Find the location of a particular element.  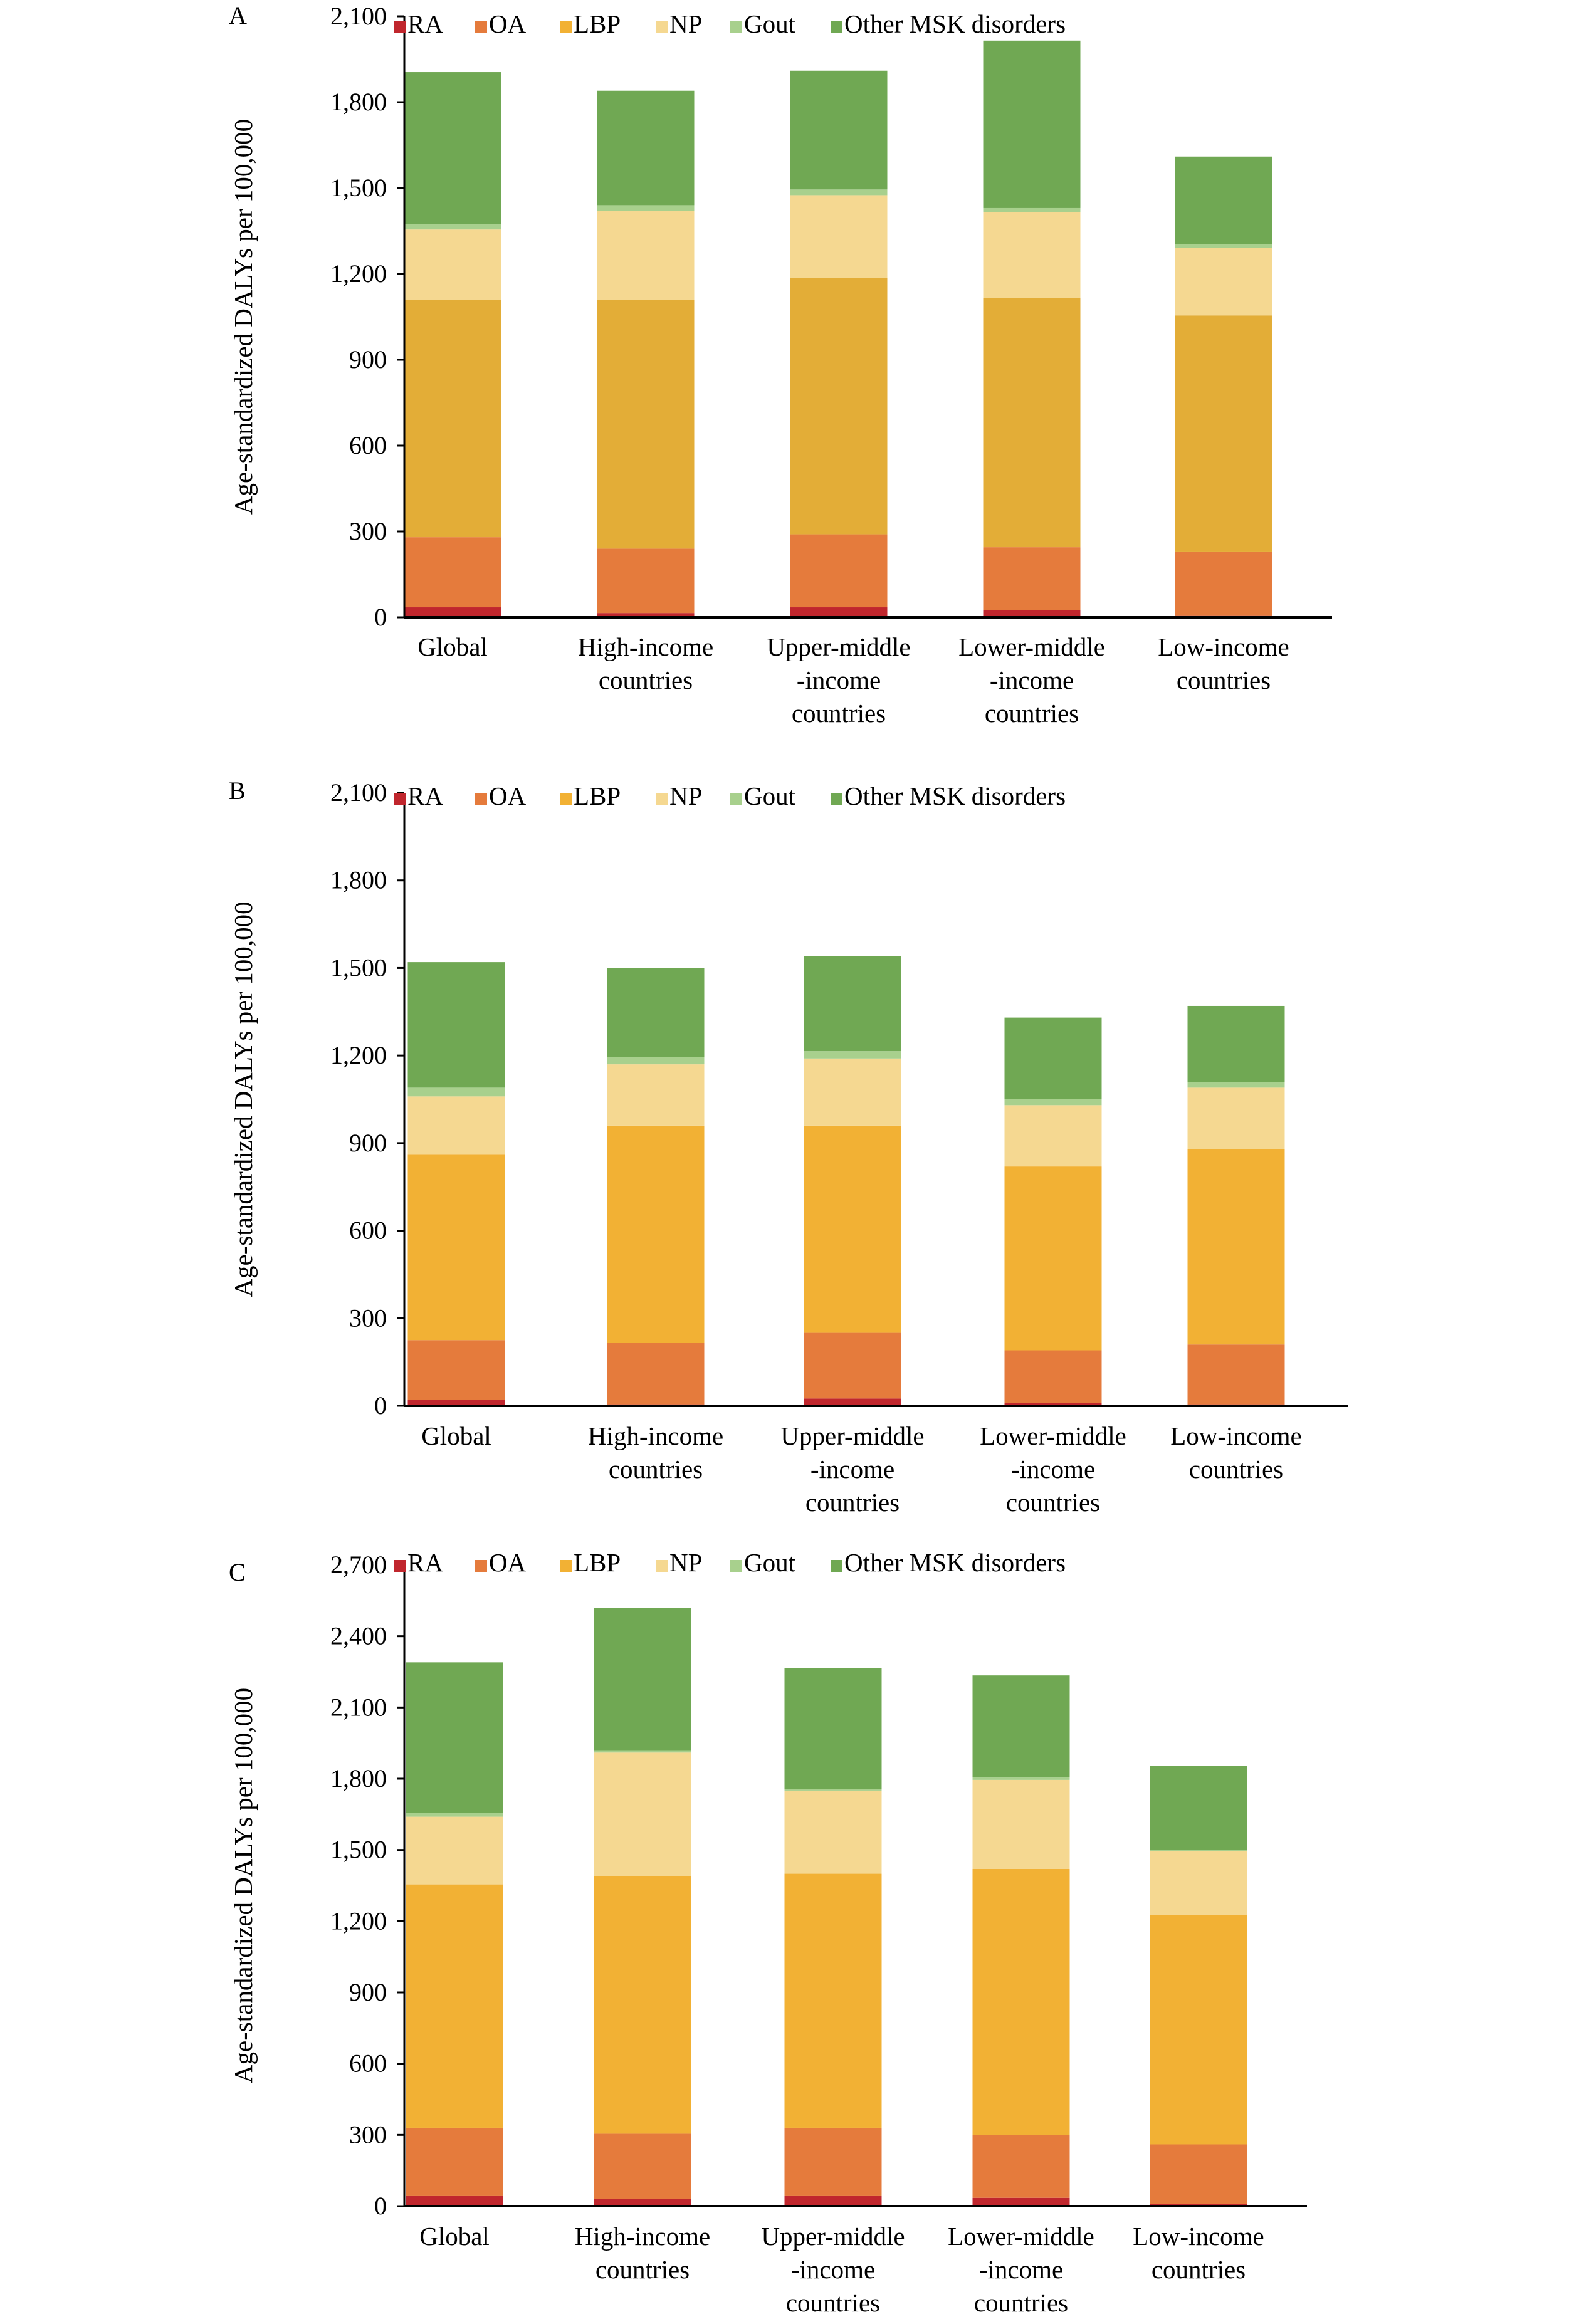

legend-label-ra: RA is located at coordinates (425, 1562).